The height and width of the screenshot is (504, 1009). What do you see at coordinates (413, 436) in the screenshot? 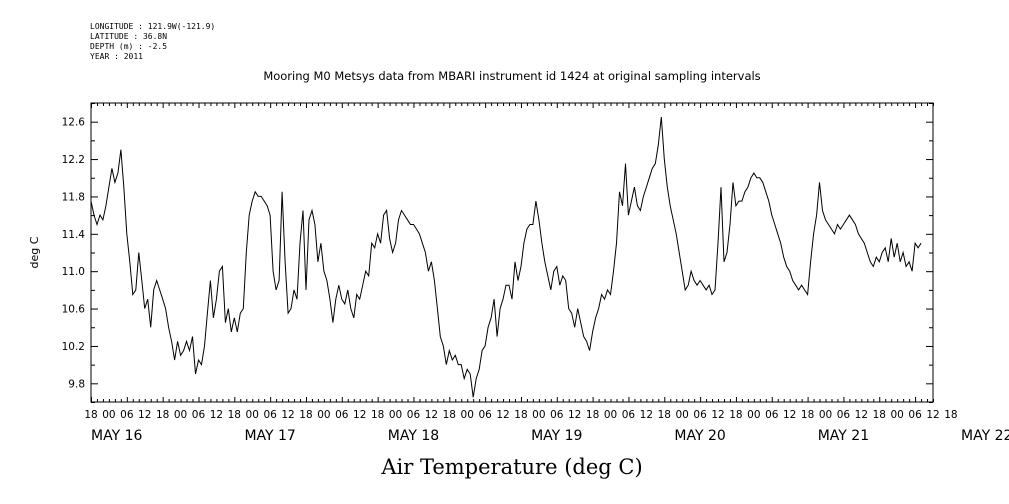
I see `x-date-label: MAY 18` at bounding box center [413, 436].